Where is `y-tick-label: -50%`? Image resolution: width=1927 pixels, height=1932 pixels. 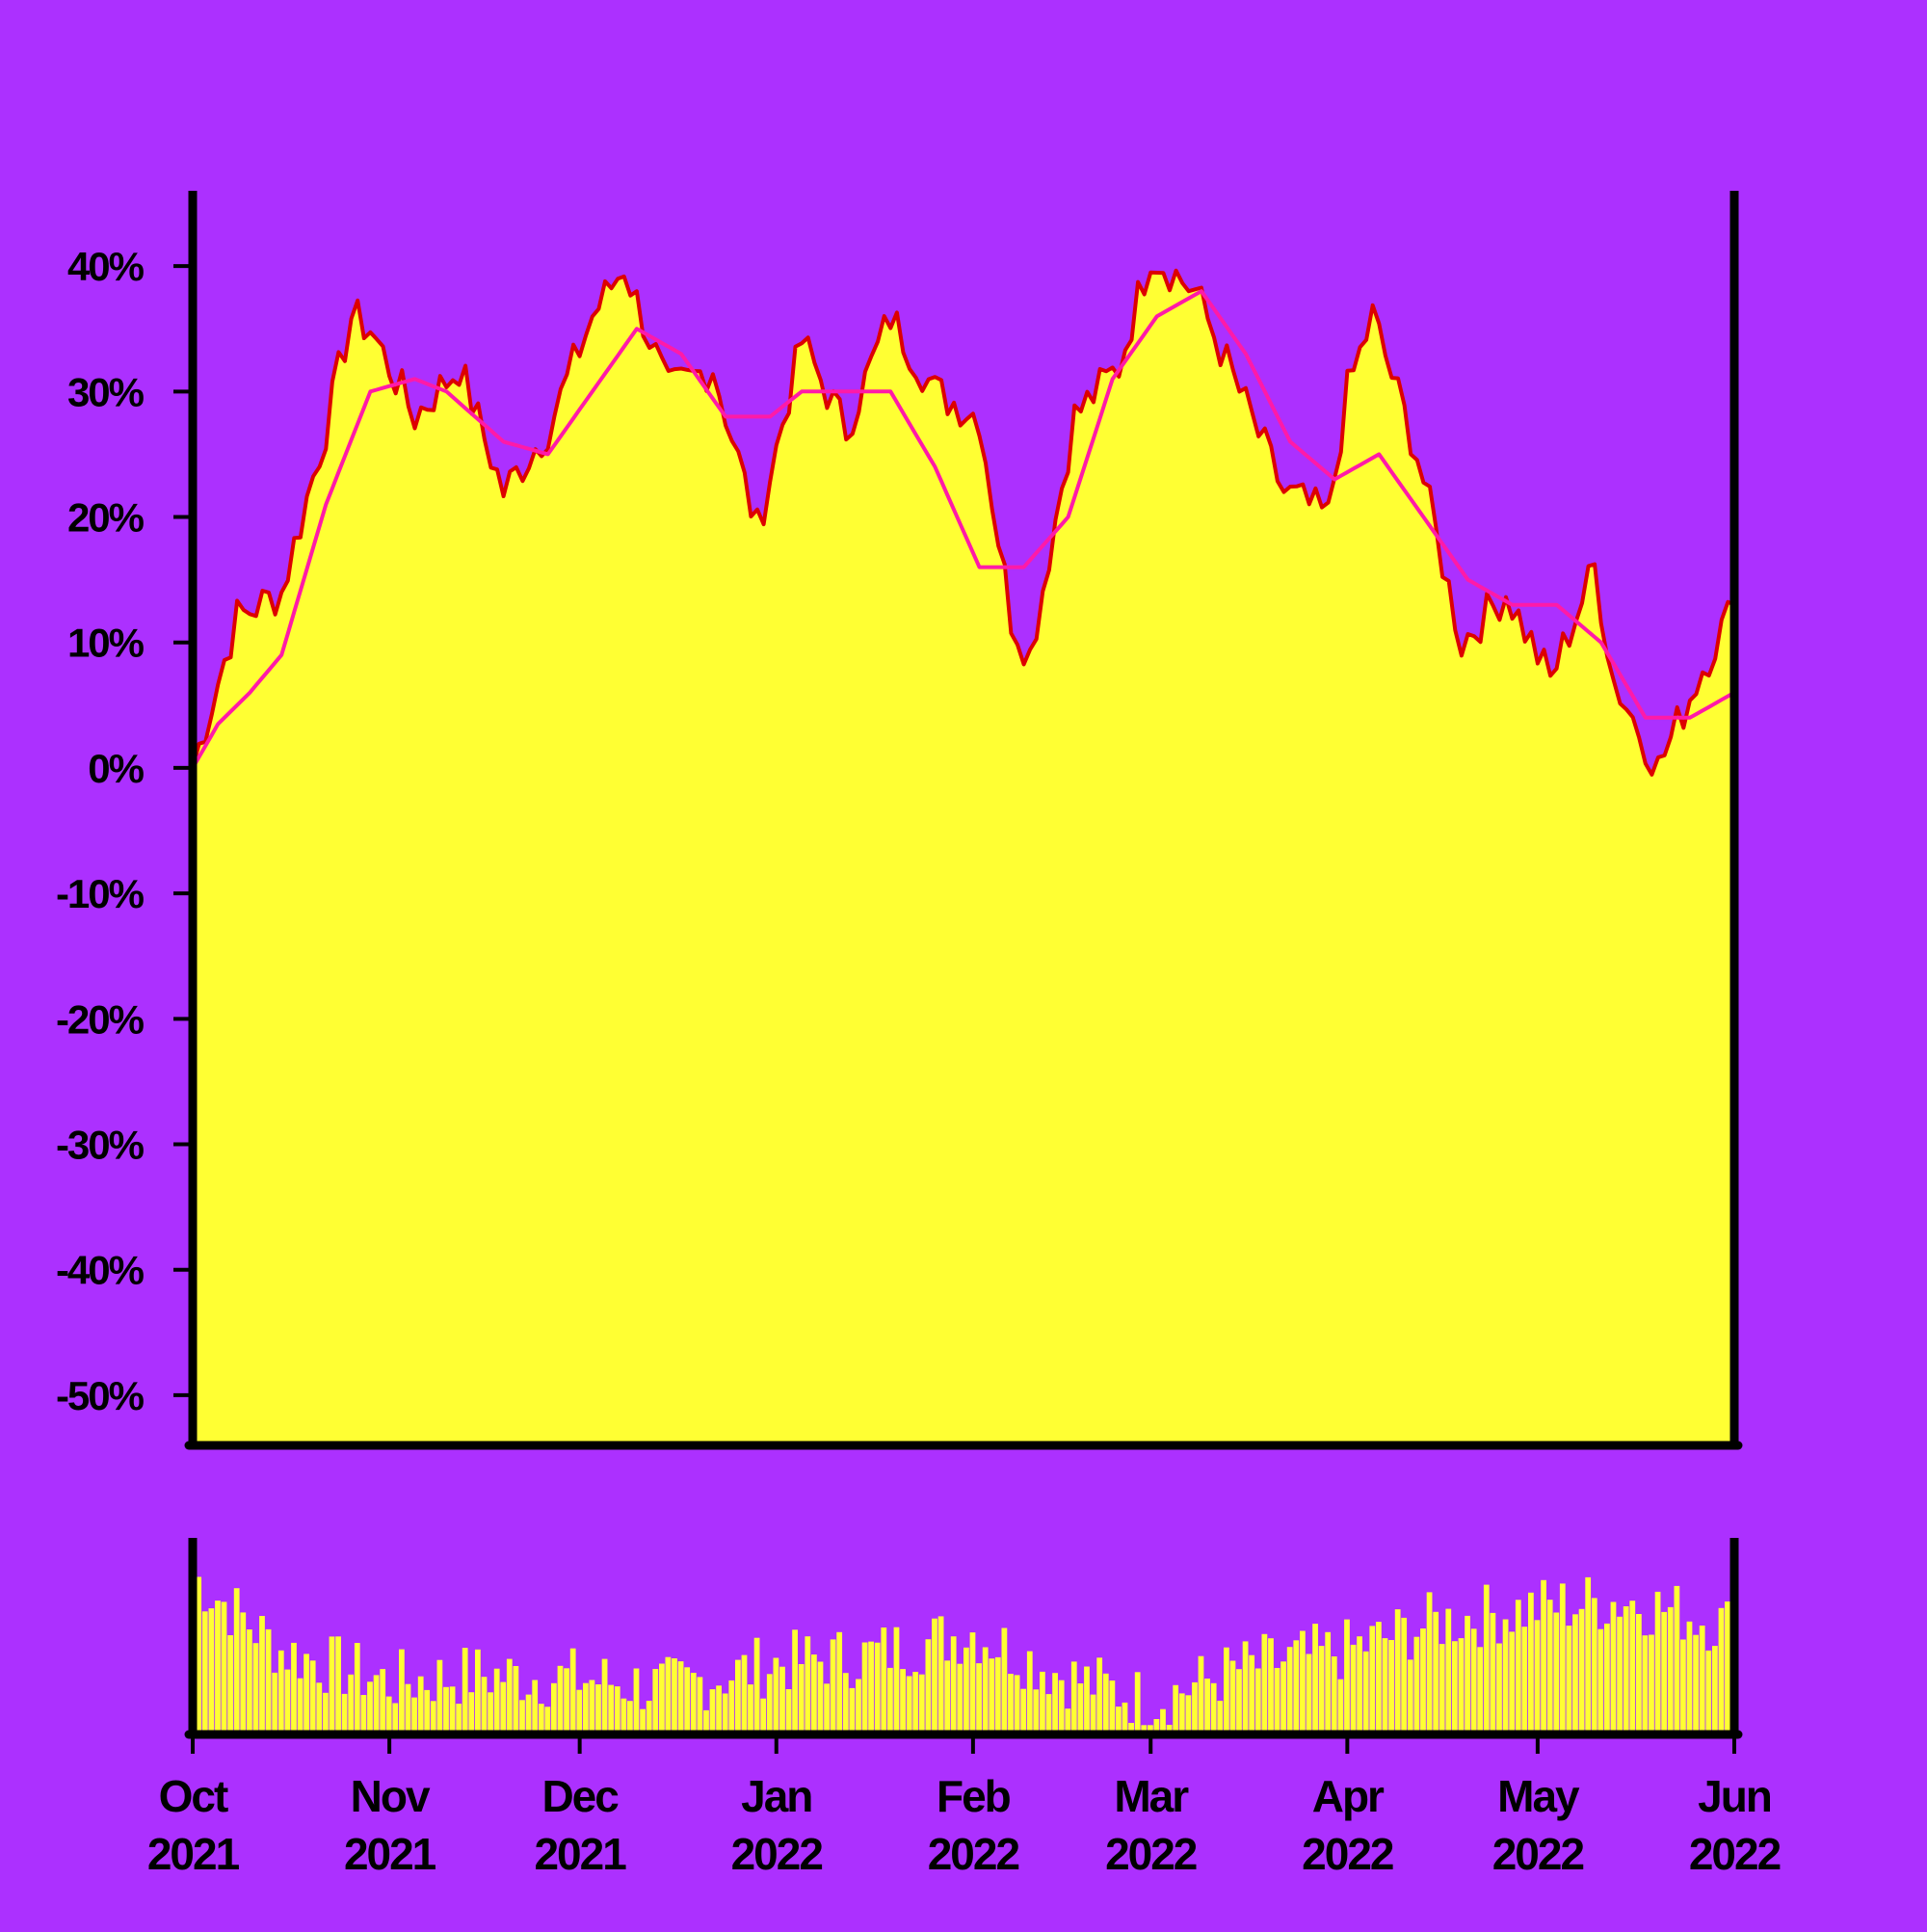 y-tick-label: -50% is located at coordinates (100, 1395).